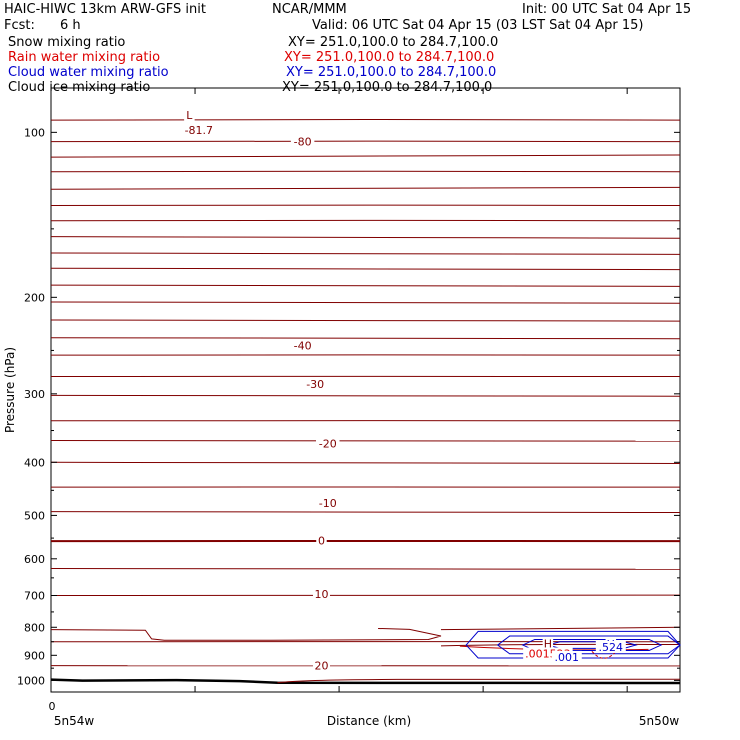 Image resolution: width=740 pixels, height=740 pixels. What do you see at coordinates (19, 25) in the screenshot?
I see `forecast-label: Fcst:` at bounding box center [19, 25].